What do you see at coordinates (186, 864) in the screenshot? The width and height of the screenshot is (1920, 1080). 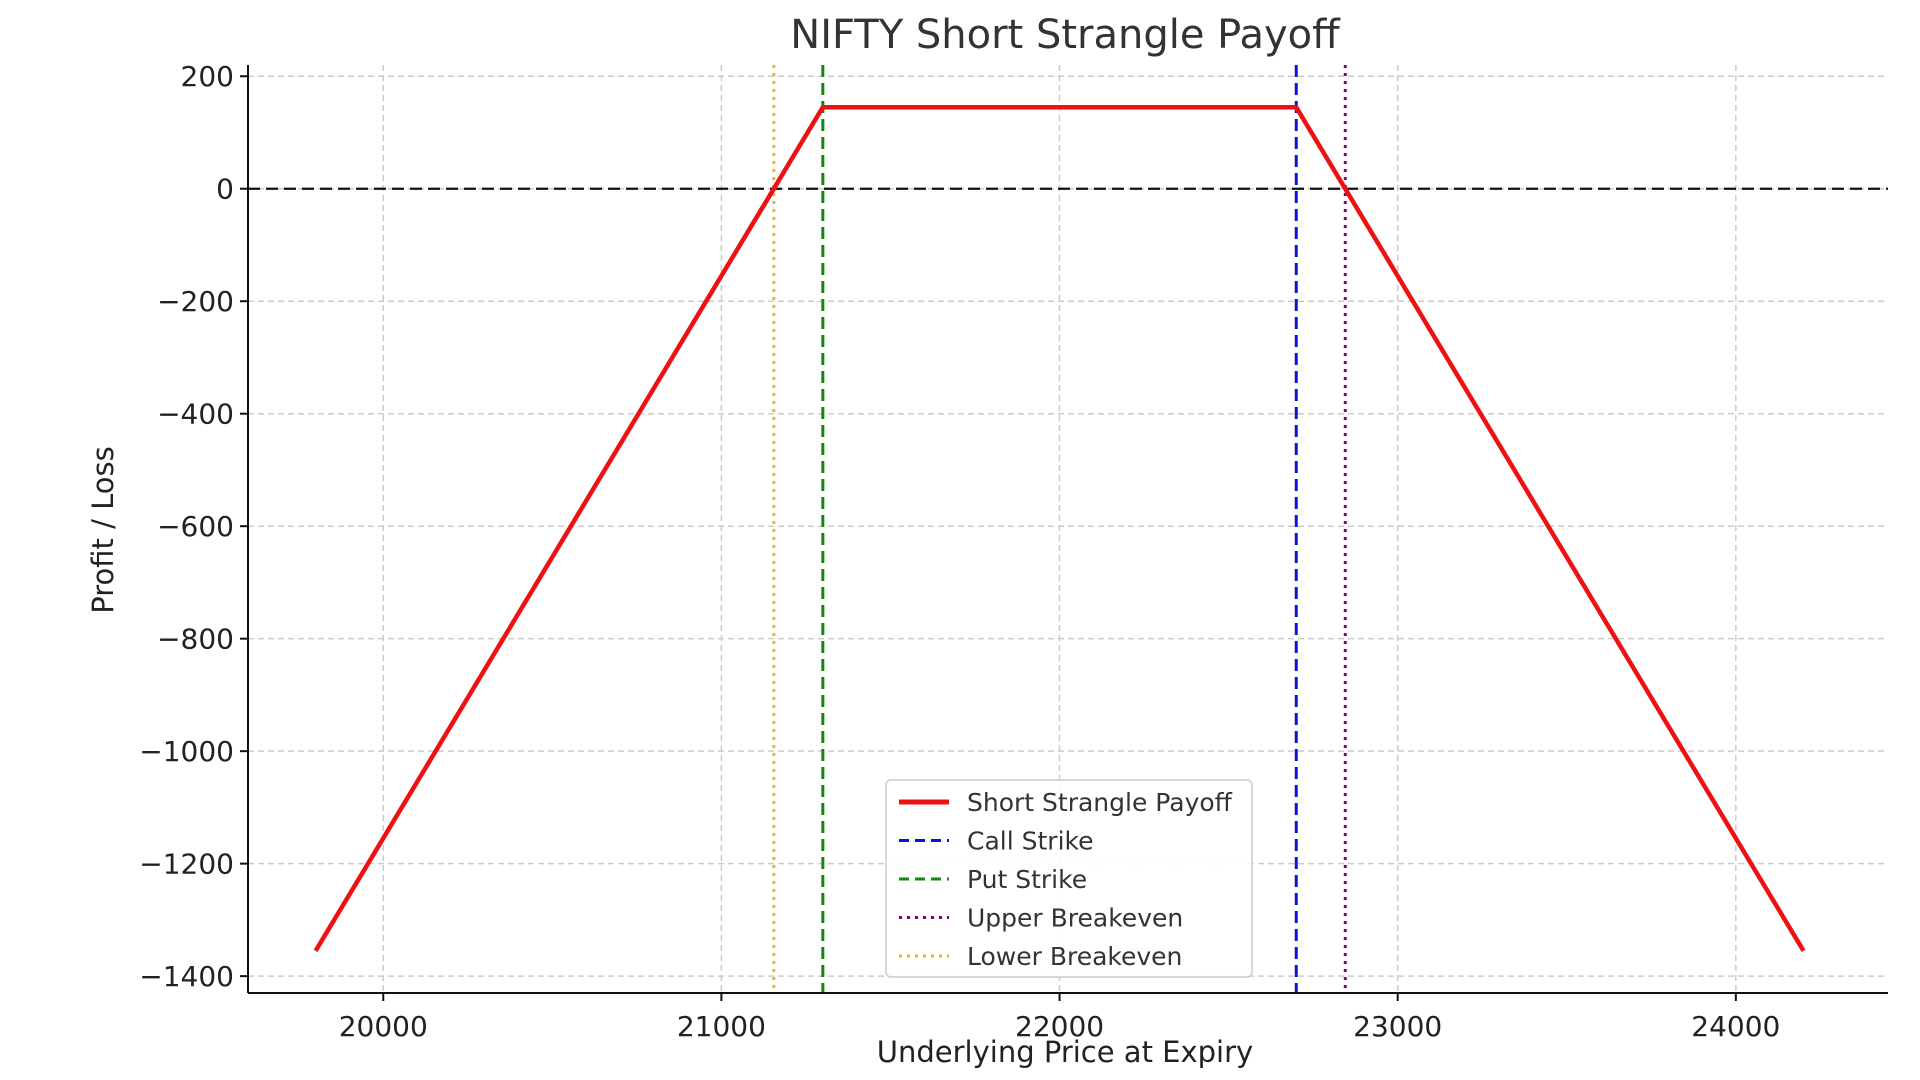 I see `y-tick-label: −1200` at bounding box center [186, 864].